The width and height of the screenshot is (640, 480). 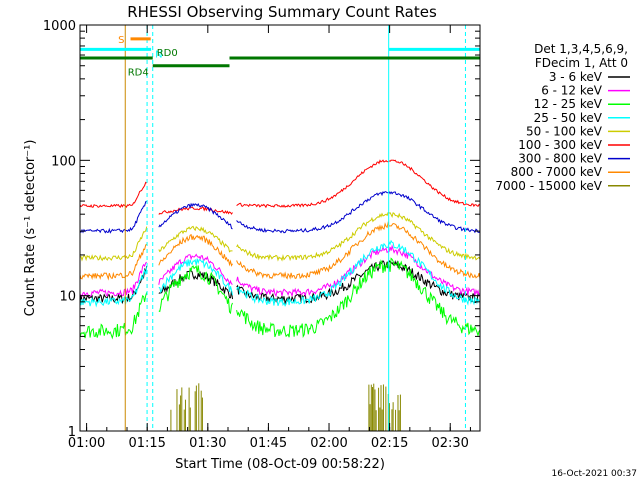 What do you see at coordinates (146, 443) in the screenshot?
I see `x-tick-label-1: 01:15` at bounding box center [146, 443].